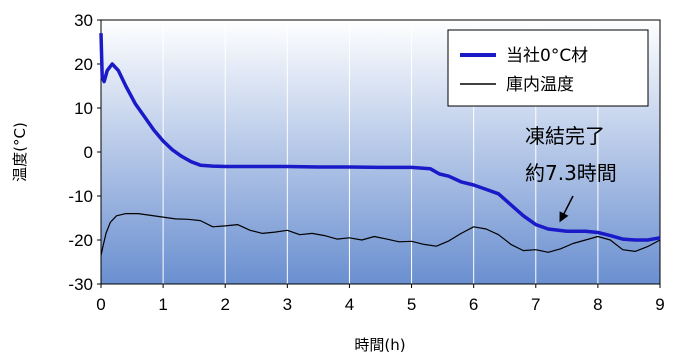  I want to click on legend-label-1: 庫内温度, so click(540, 85).